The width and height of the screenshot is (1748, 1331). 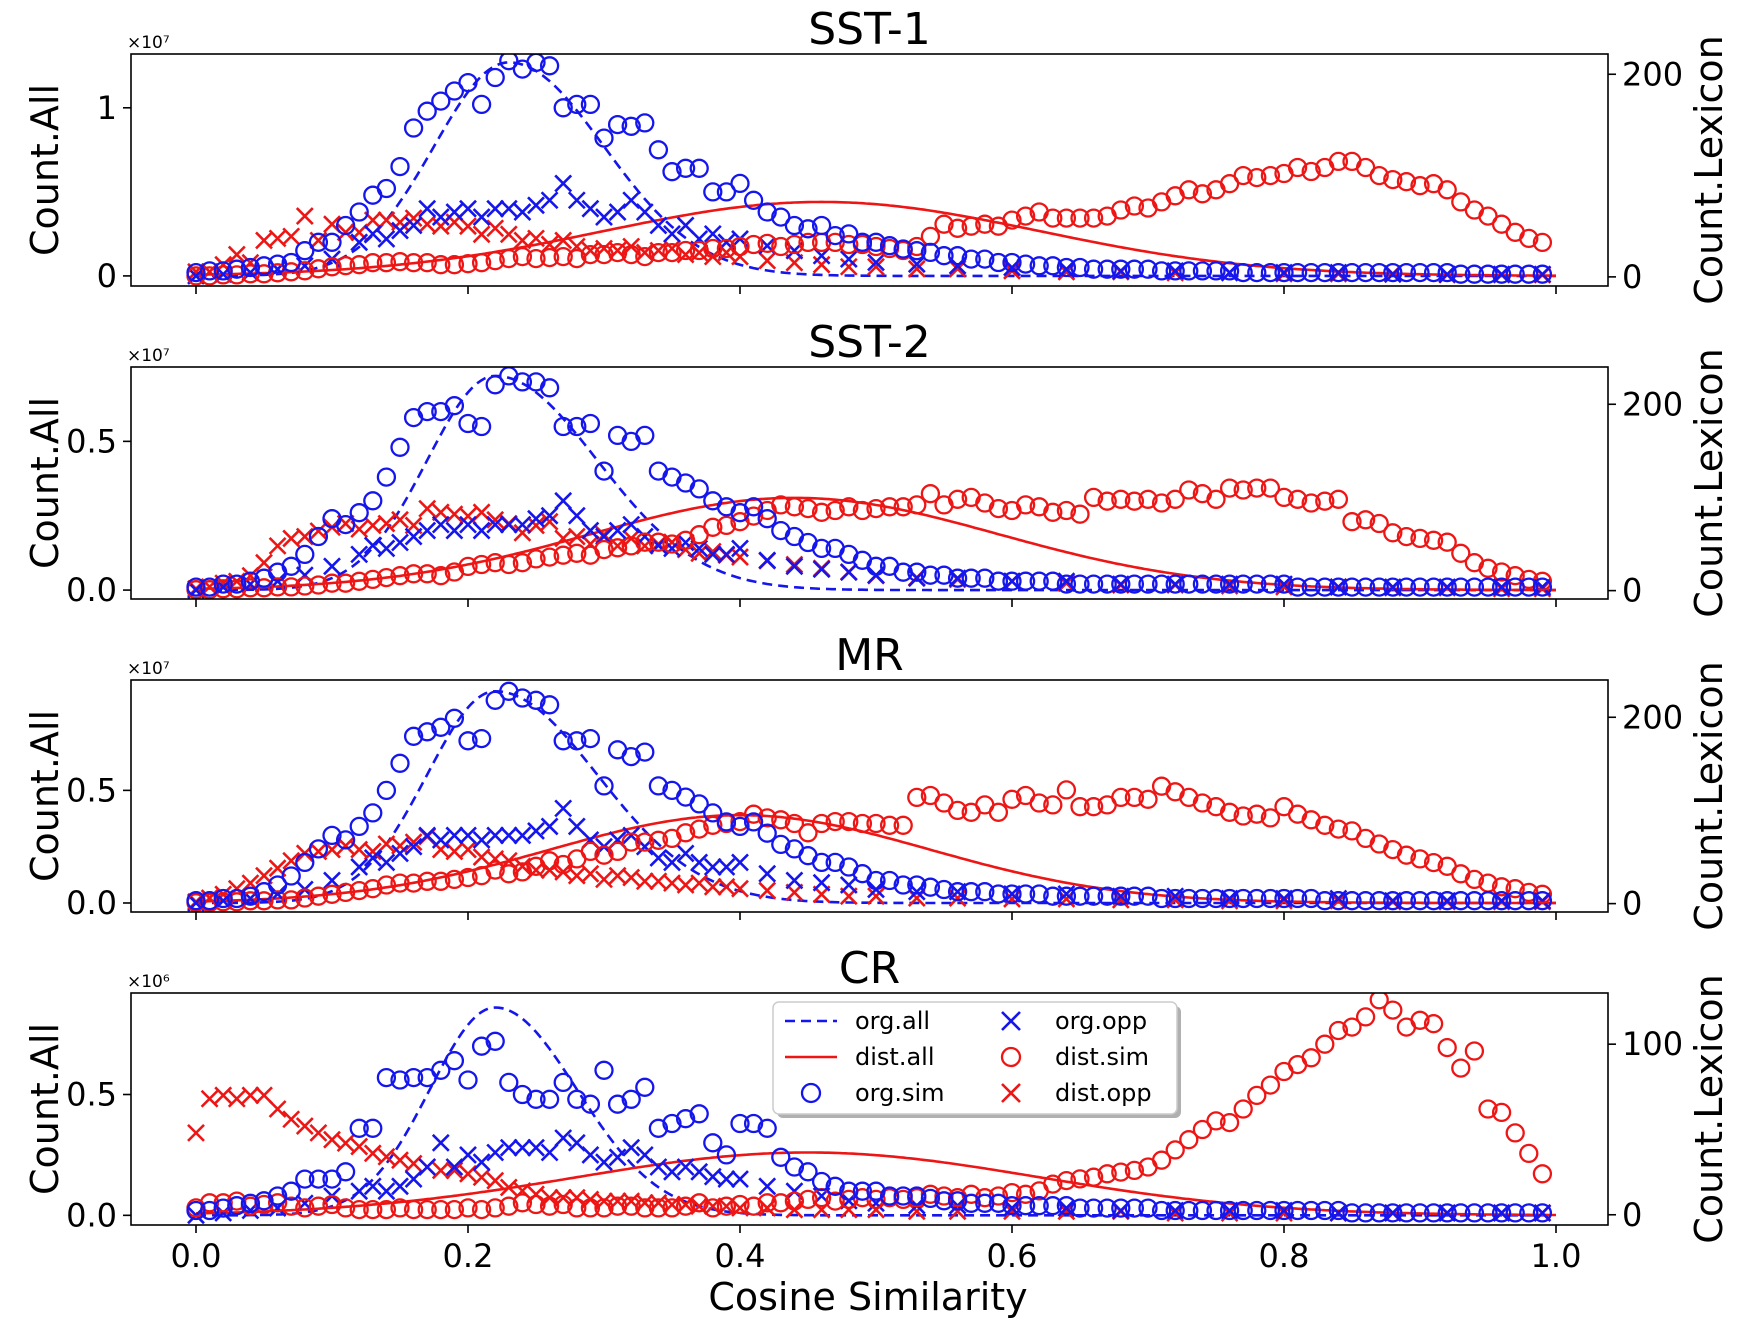 What do you see at coordinates (148, 356) in the screenshot?
I see `axis-multiplier: ×10⁷` at bounding box center [148, 356].